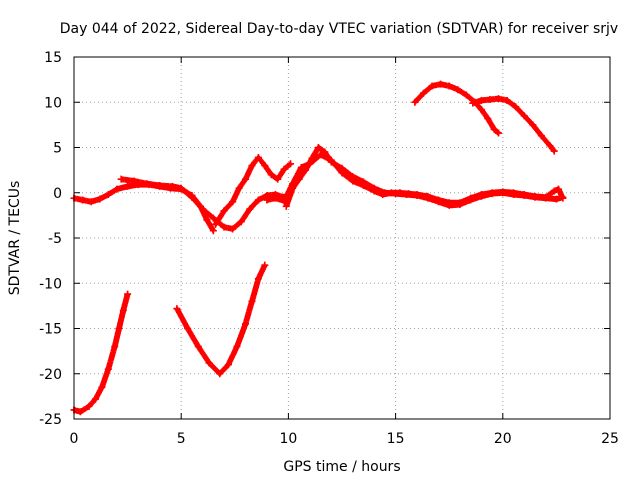 The height and width of the screenshot is (480, 640). I want to click on x-tick-label: 5, so click(181, 439).